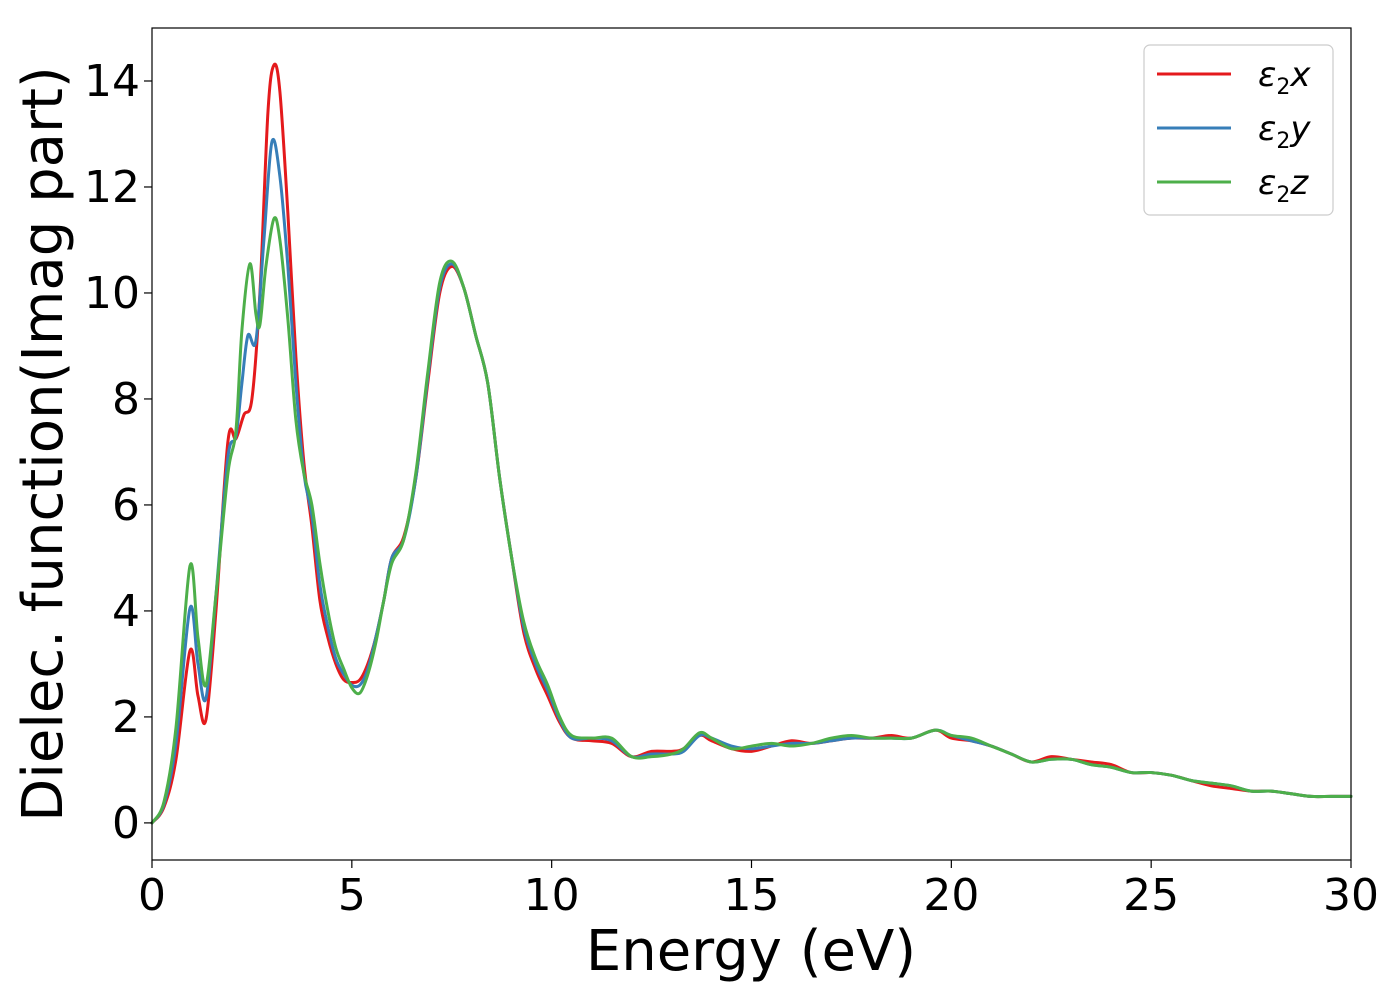 The width and height of the screenshot is (1400, 1000). I want to click on x-axis-label: Energy (eV), so click(751, 951).